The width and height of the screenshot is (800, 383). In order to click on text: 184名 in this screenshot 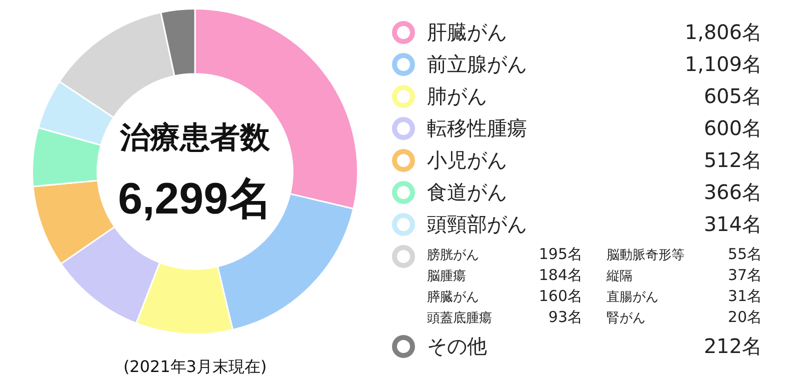, I will do `click(560, 275)`.